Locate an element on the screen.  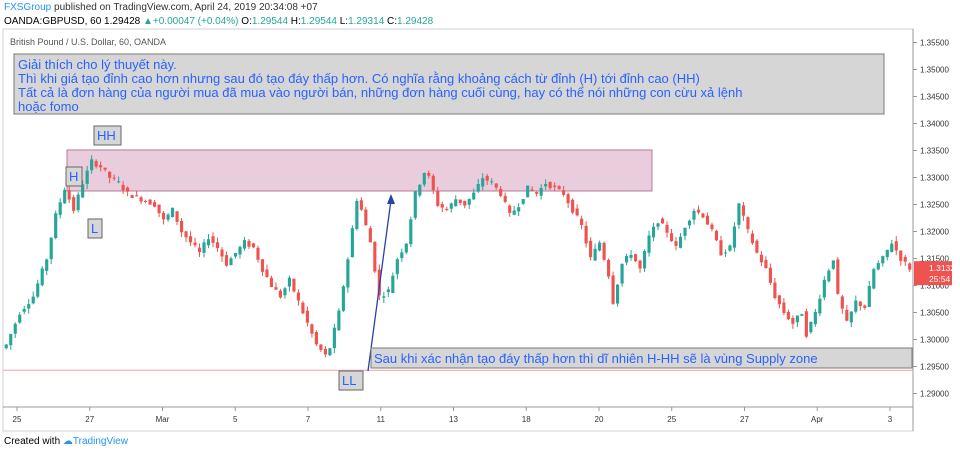
label-l-box is located at coordinates (95, 228).